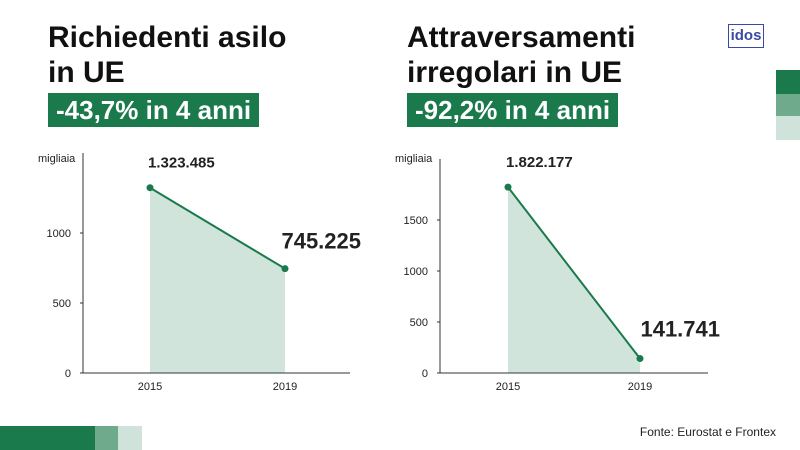  I want to click on data-label: 1.323.485, so click(181, 163).